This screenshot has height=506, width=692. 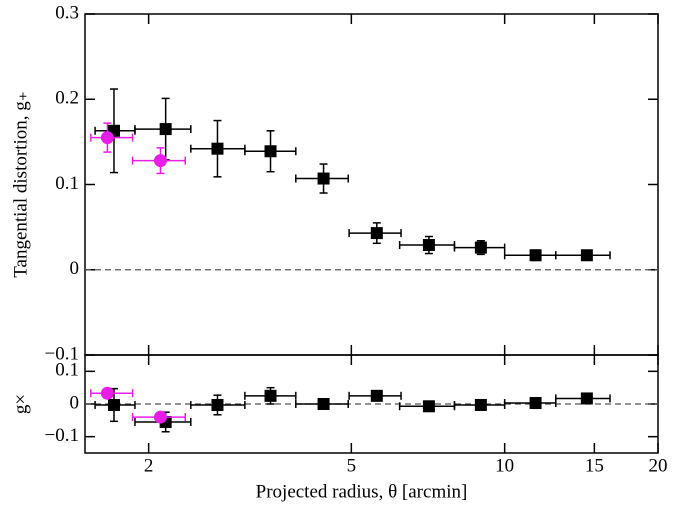 What do you see at coordinates (352, 465) in the screenshot?
I see `x-tick-label: 5` at bounding box center [352, 465].